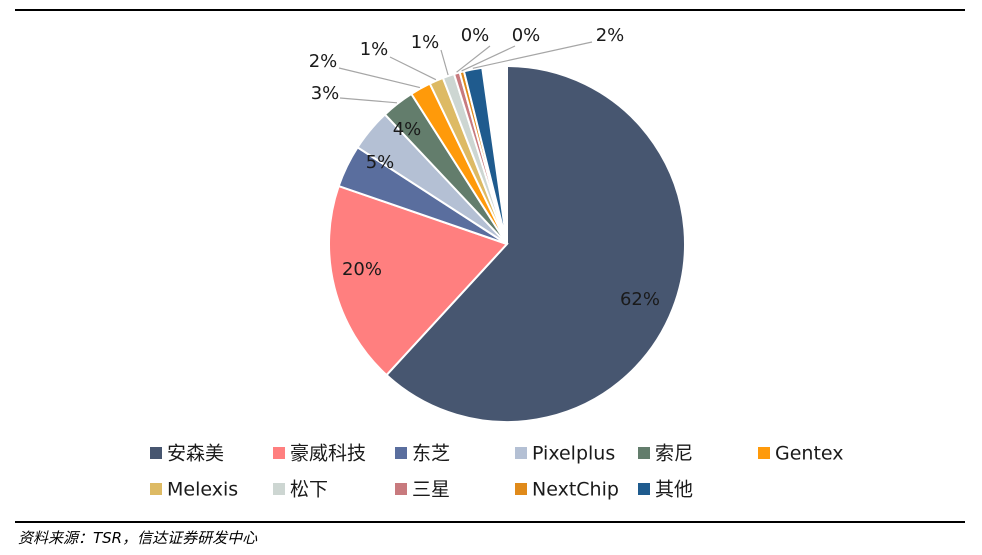 The image size is (982, 555). Describe the element at coordinates (325, 93) in the screenshot. I see `data-label-5: 3%` at that location.